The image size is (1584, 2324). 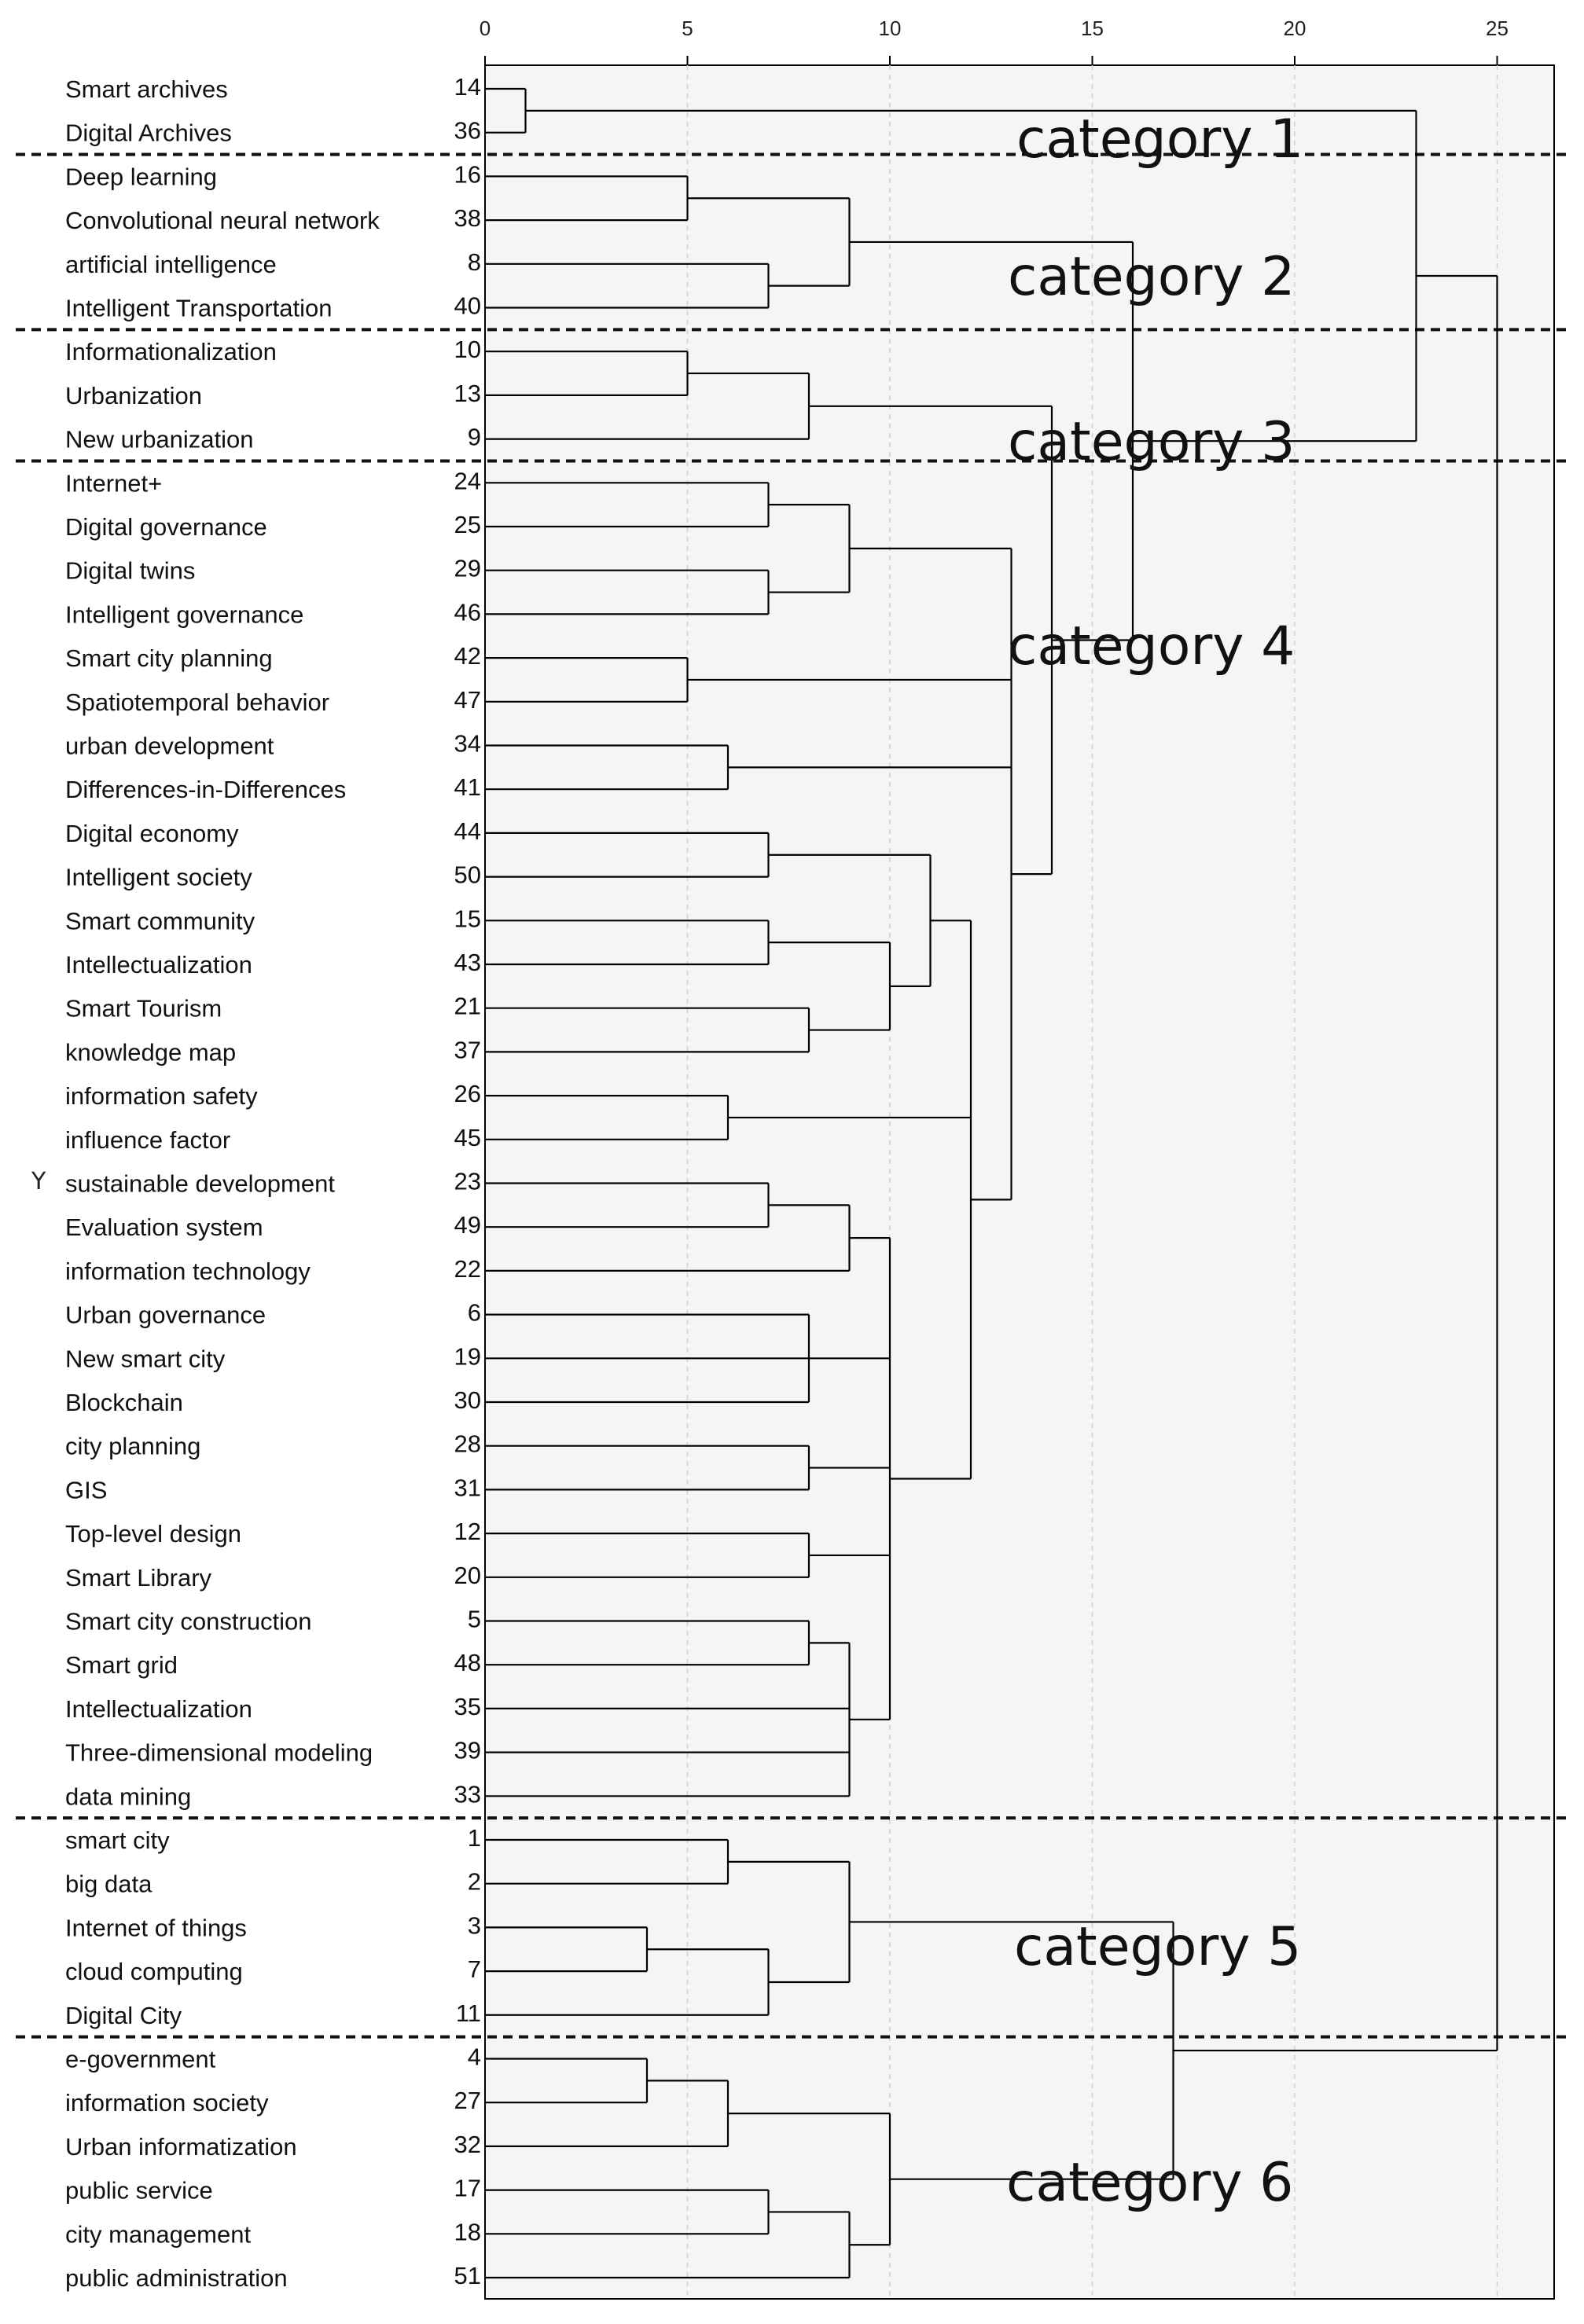 What do you see at coordinates (158, 2234) in the screenshot?
I see `leaf-label: city management` at bounding box center [158, 2234].